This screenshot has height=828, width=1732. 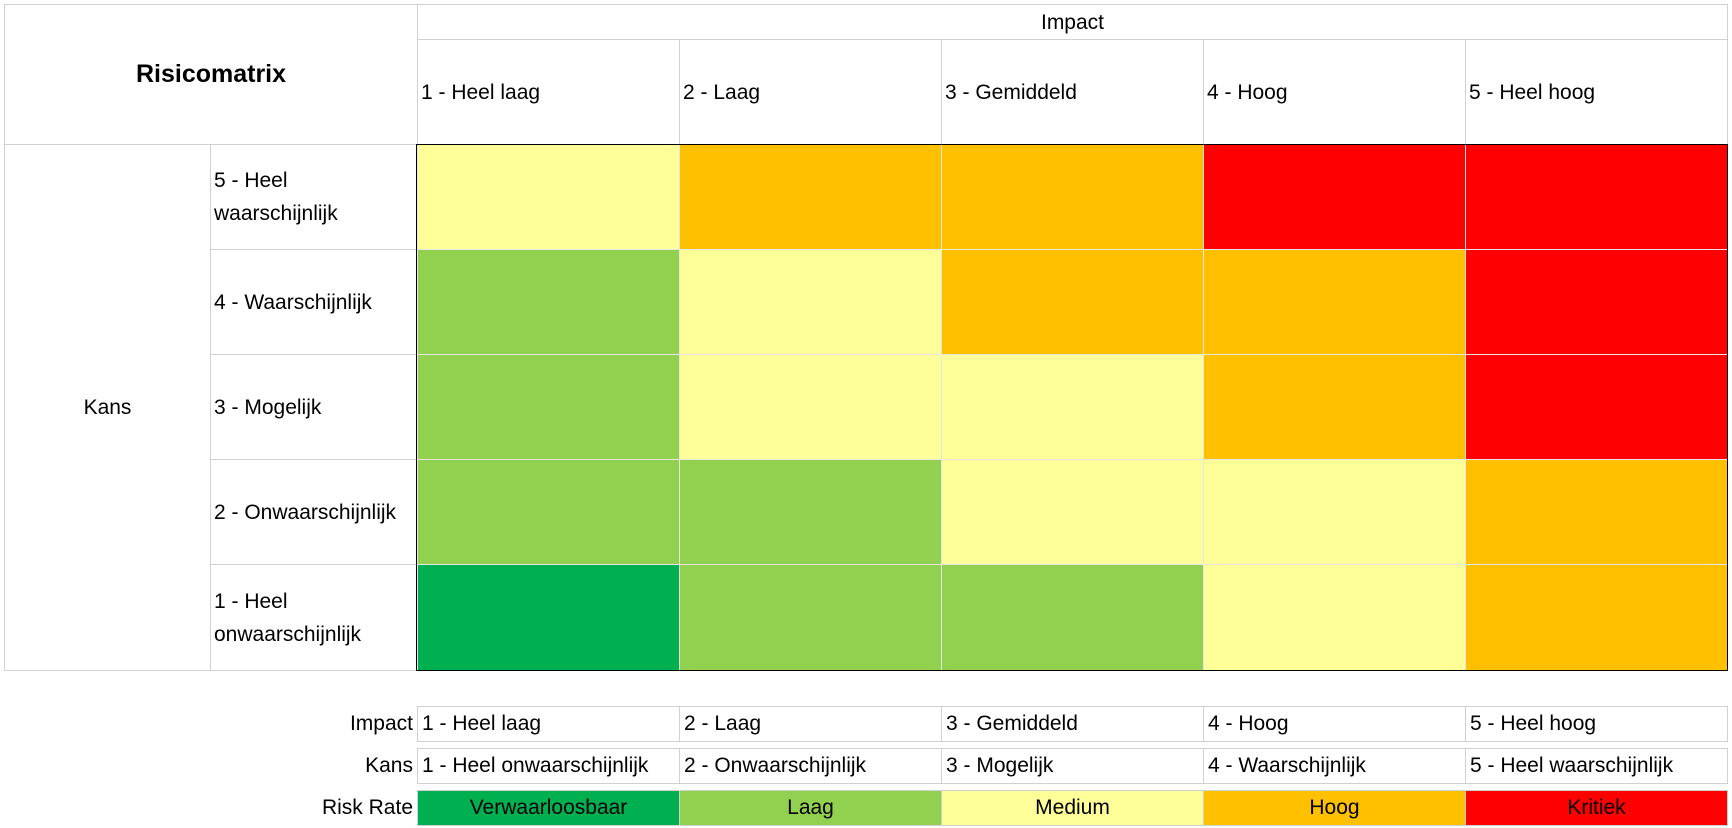 I want to click on kans-level-1: 1 - Heel onwaarschijnlijk, so click(x=314, y=617).